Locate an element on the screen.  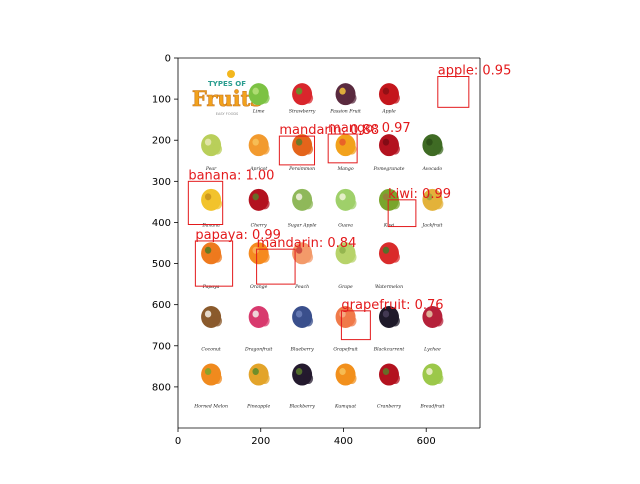
fruit-label: Grapefruit is located at coordinates (345, 350).